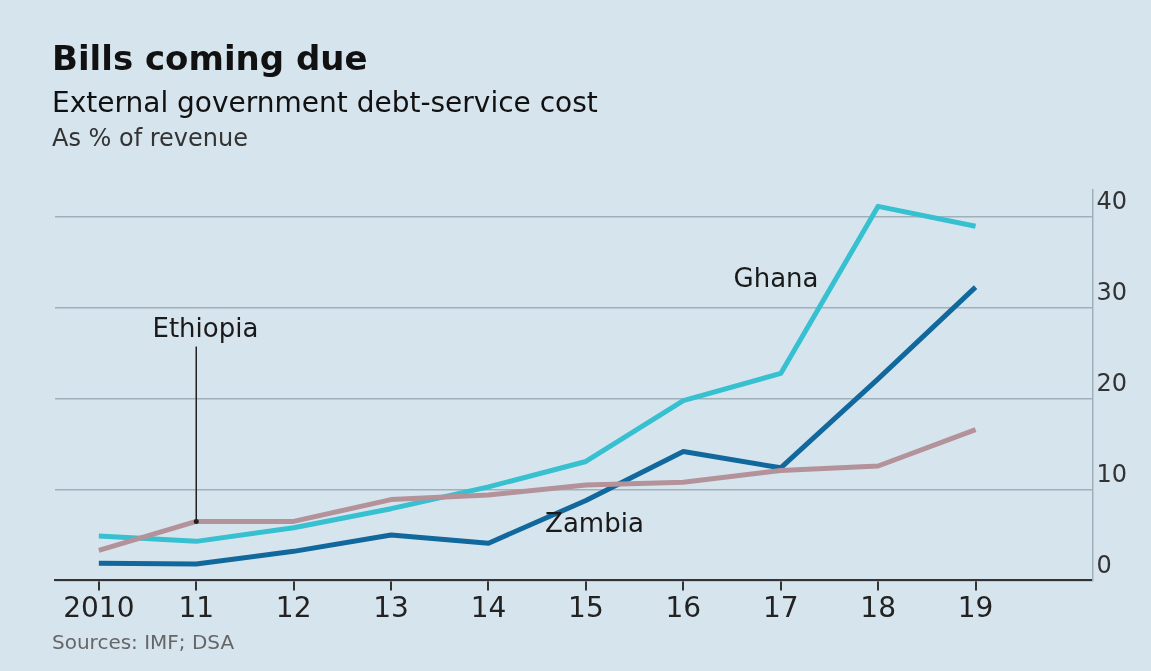 The height and width of the screenshot is (671, 1151). I want to click on y-axis-title: As % of revenue, so click(150, 138).